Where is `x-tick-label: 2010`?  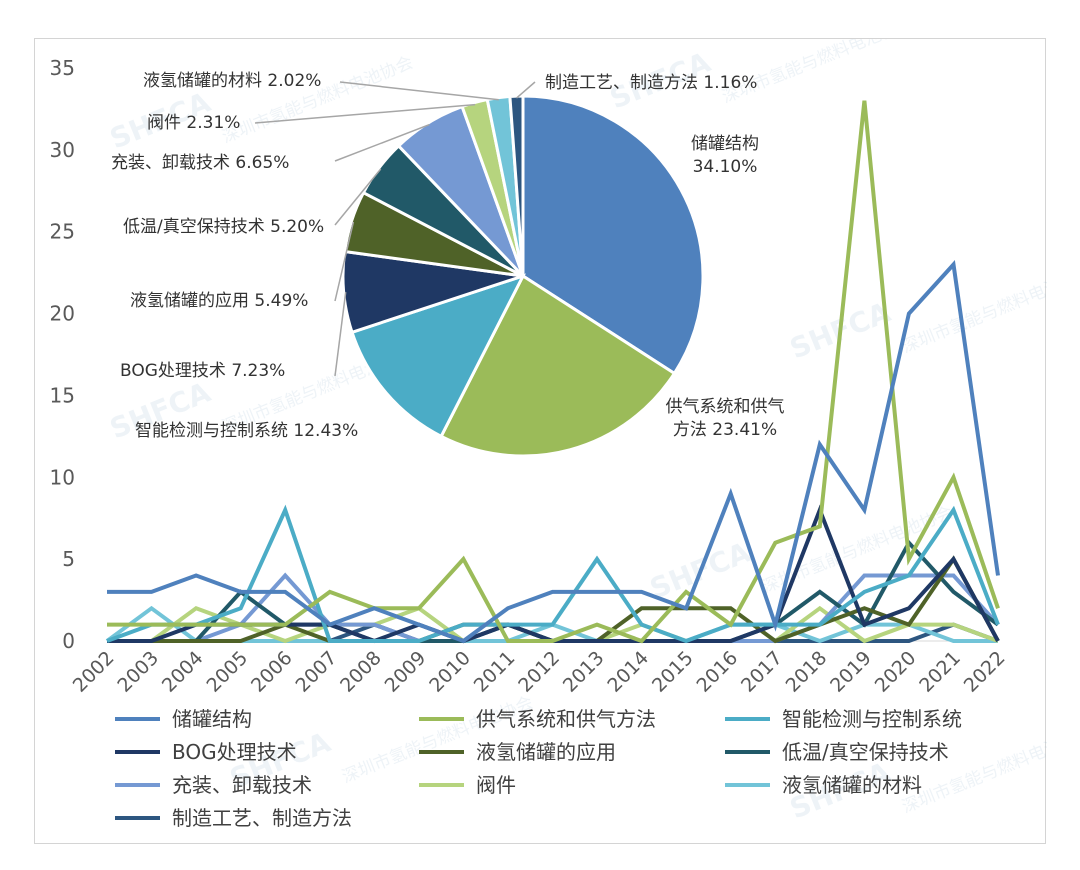
x-tick-label: 2010 is located at coordinates (450, 672).